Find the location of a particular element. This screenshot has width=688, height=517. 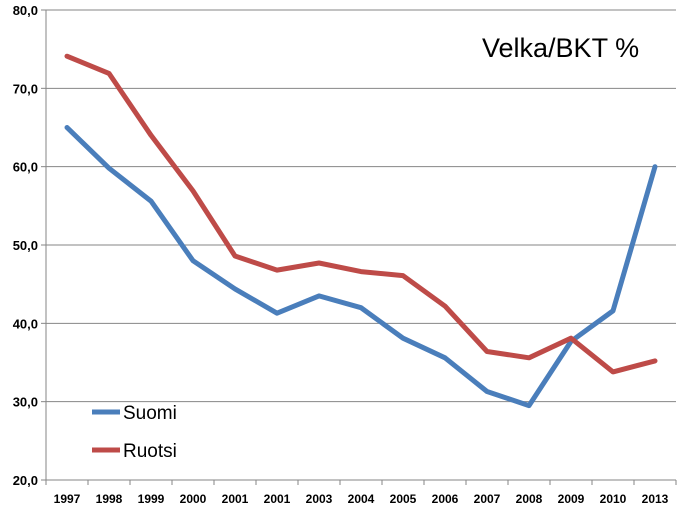

x-tick-label: 2004 is located at coordinates (361, 499).